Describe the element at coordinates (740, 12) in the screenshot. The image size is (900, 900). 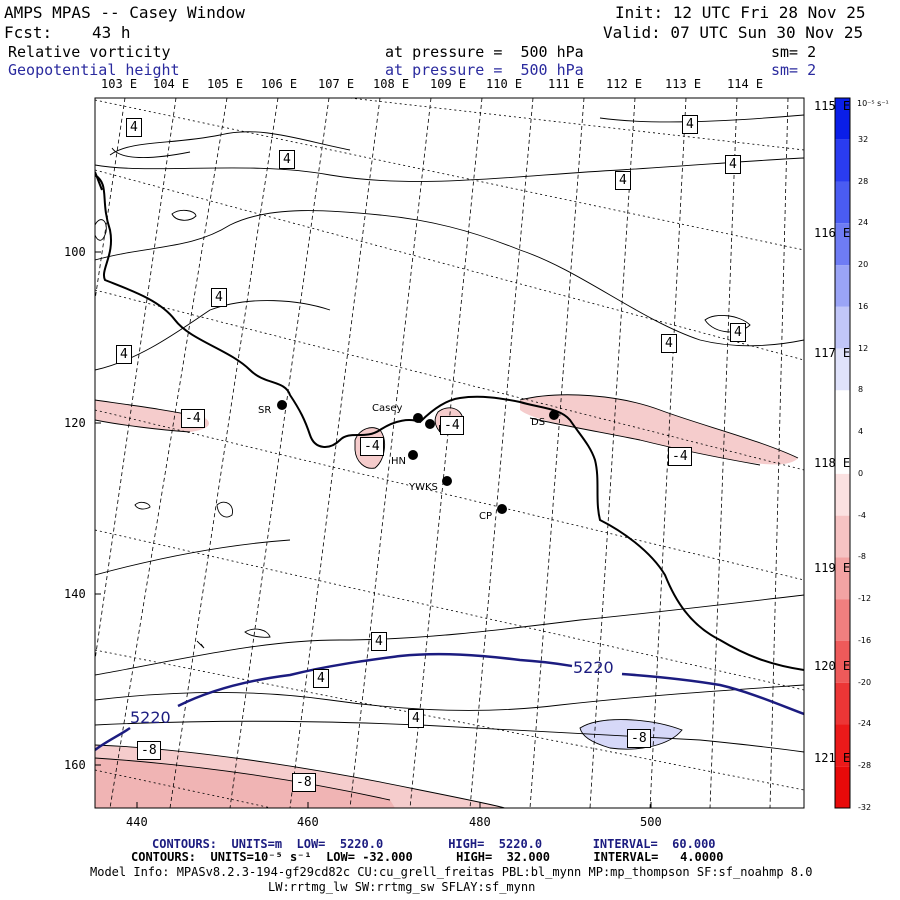
I see `init-time: Init: 12 UTC Fri 28 Nov 25` at that location.